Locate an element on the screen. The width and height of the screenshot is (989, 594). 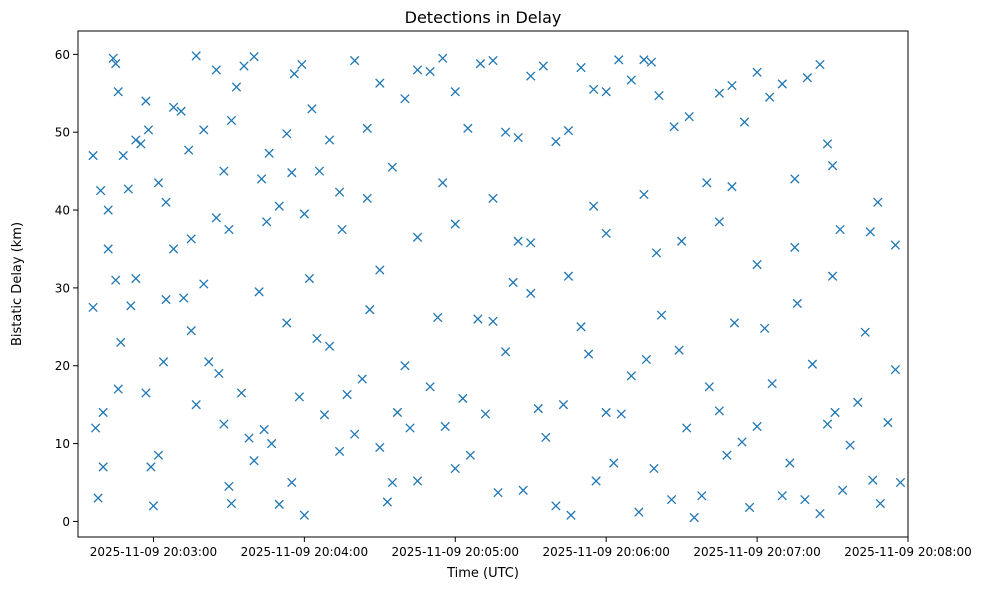
y-tick-label: 0 is located at coordinates (66, 522).